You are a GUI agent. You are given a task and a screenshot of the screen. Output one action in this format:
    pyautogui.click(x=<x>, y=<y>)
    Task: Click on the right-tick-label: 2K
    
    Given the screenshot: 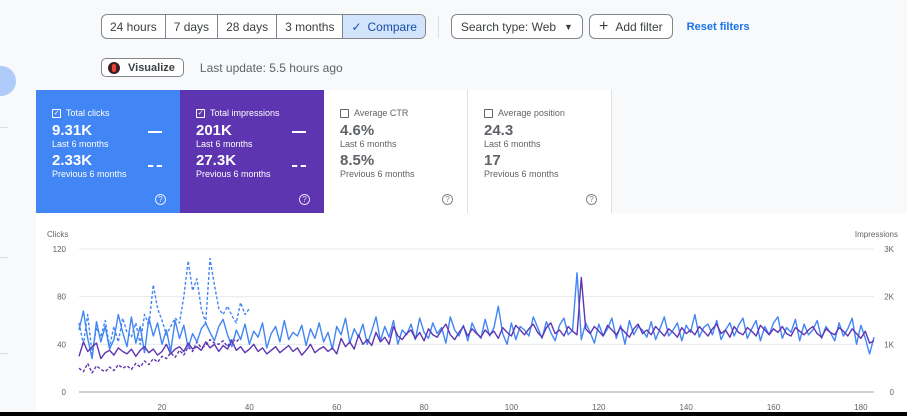 What is the action you would take?
    pyautogui.click(x=889, y=297)
    